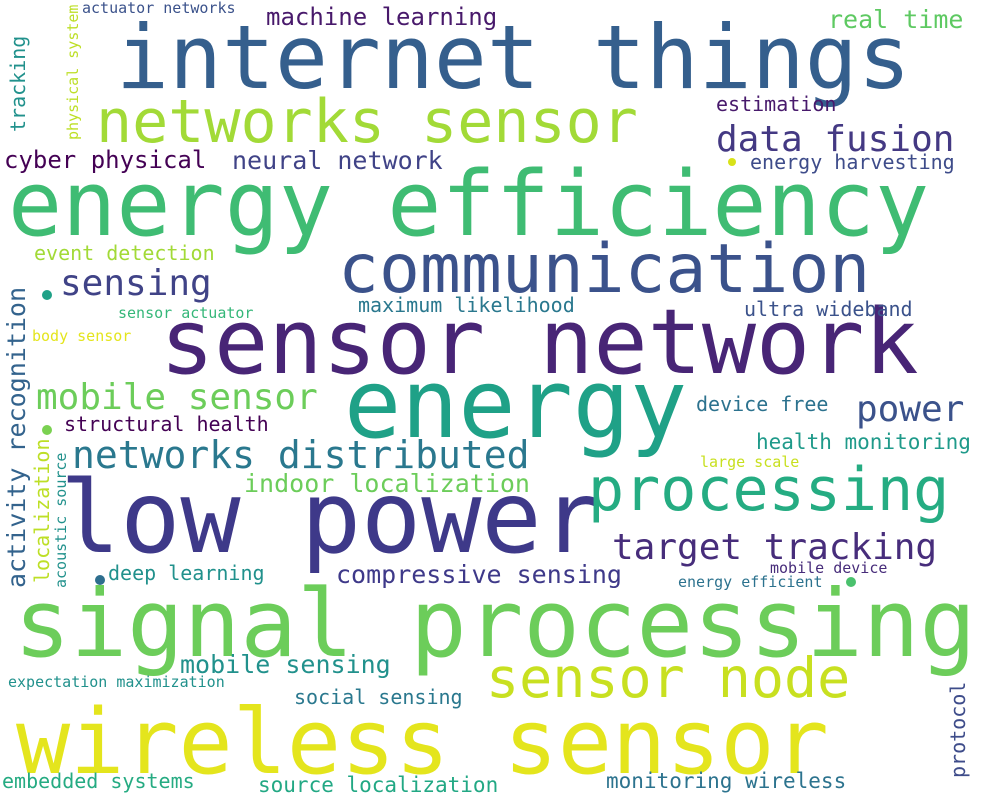  What do you see at coordinates (775, 547) in the screenshot?
I see `word-target-tracking: target tracking` at bounding box center [775, 547].